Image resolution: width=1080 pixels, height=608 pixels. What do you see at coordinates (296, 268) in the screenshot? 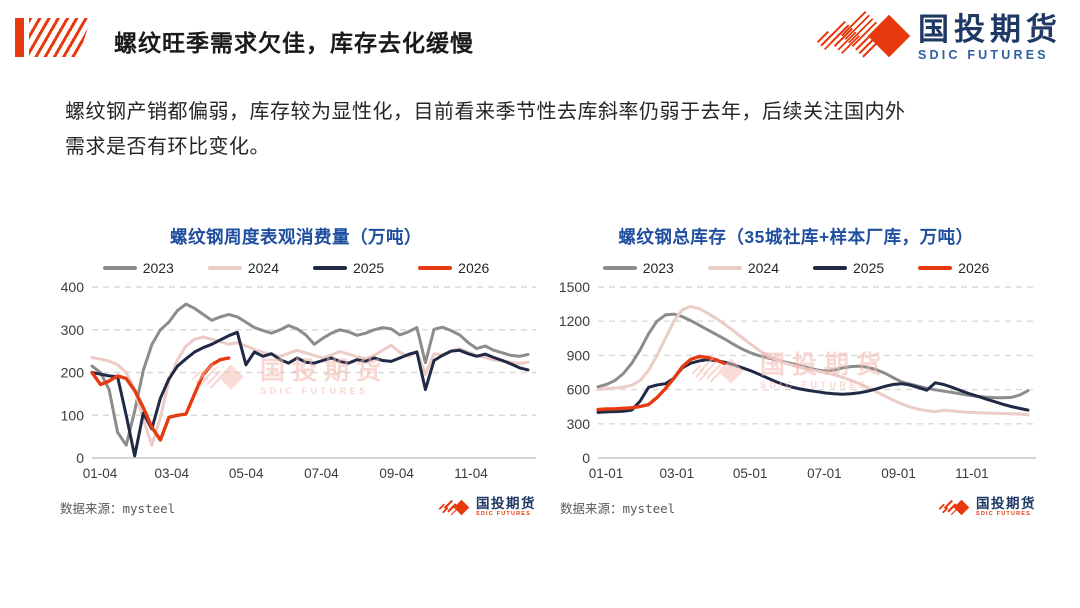
I see `consumption-chart-legend: 2023 2024 2025 2026` at bounding box center [296, 268].